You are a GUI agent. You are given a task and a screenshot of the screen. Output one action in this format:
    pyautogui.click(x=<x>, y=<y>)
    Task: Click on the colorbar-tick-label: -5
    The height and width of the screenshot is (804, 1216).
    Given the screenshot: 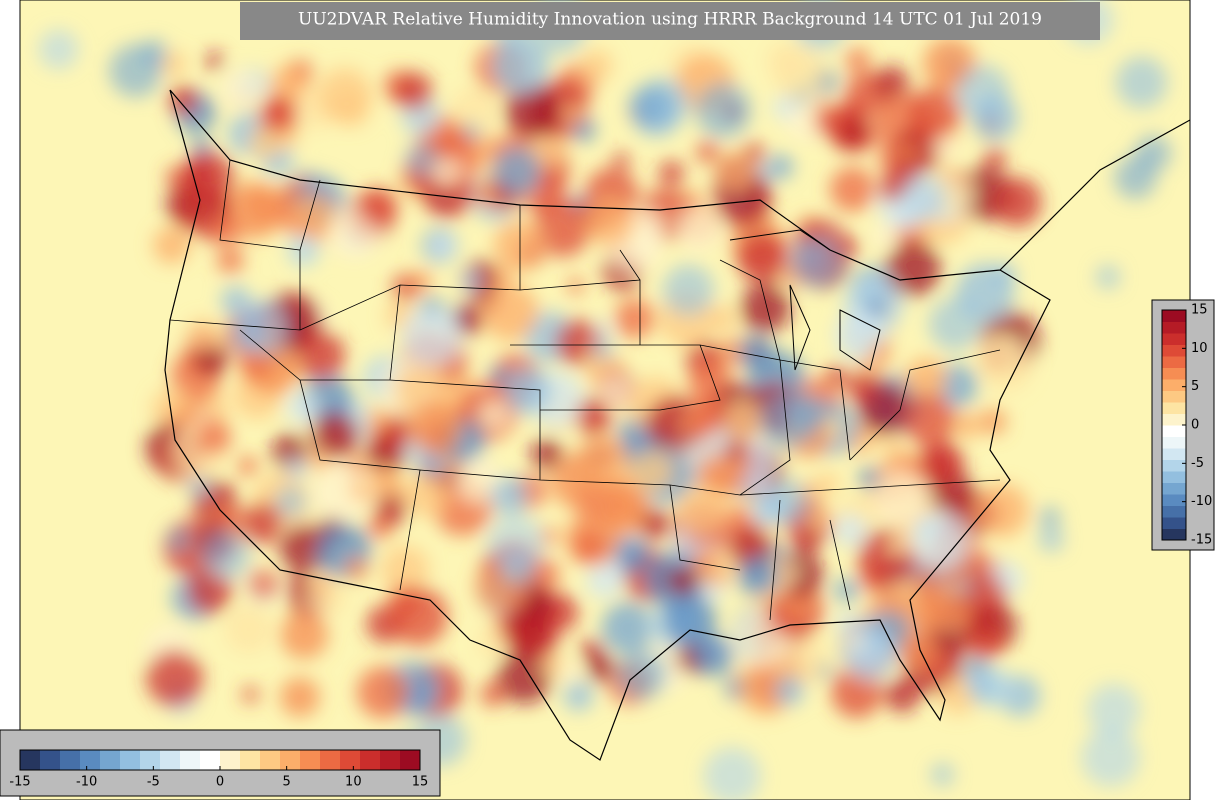 What is the action you would take?
    pyautogui.click(x=153, y=782)
    